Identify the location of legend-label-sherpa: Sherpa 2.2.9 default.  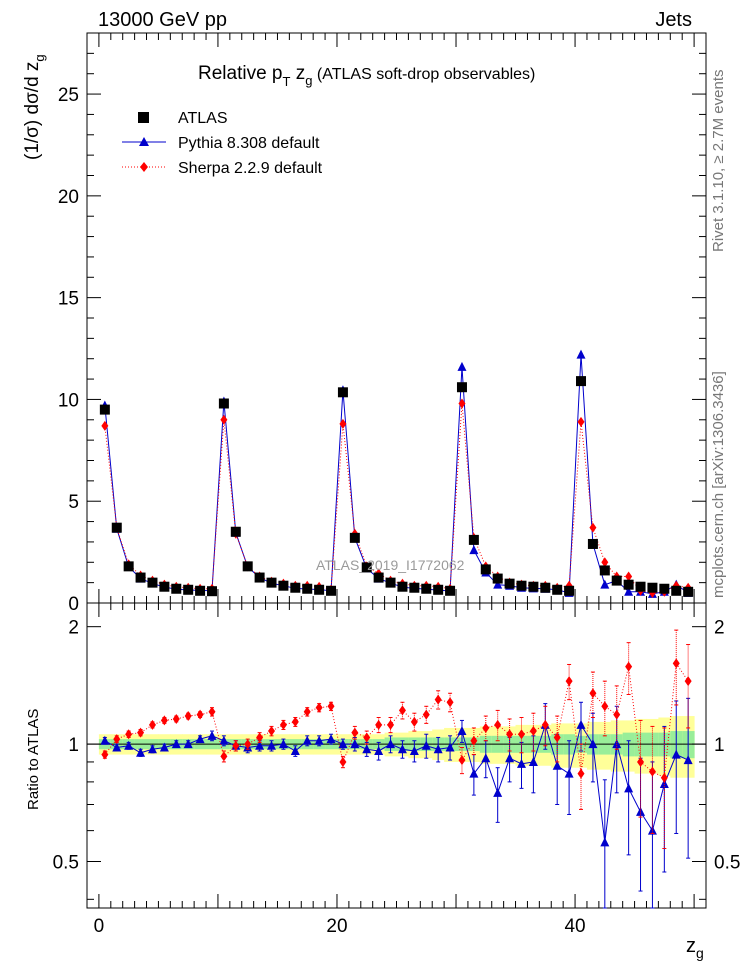
(250, 168).